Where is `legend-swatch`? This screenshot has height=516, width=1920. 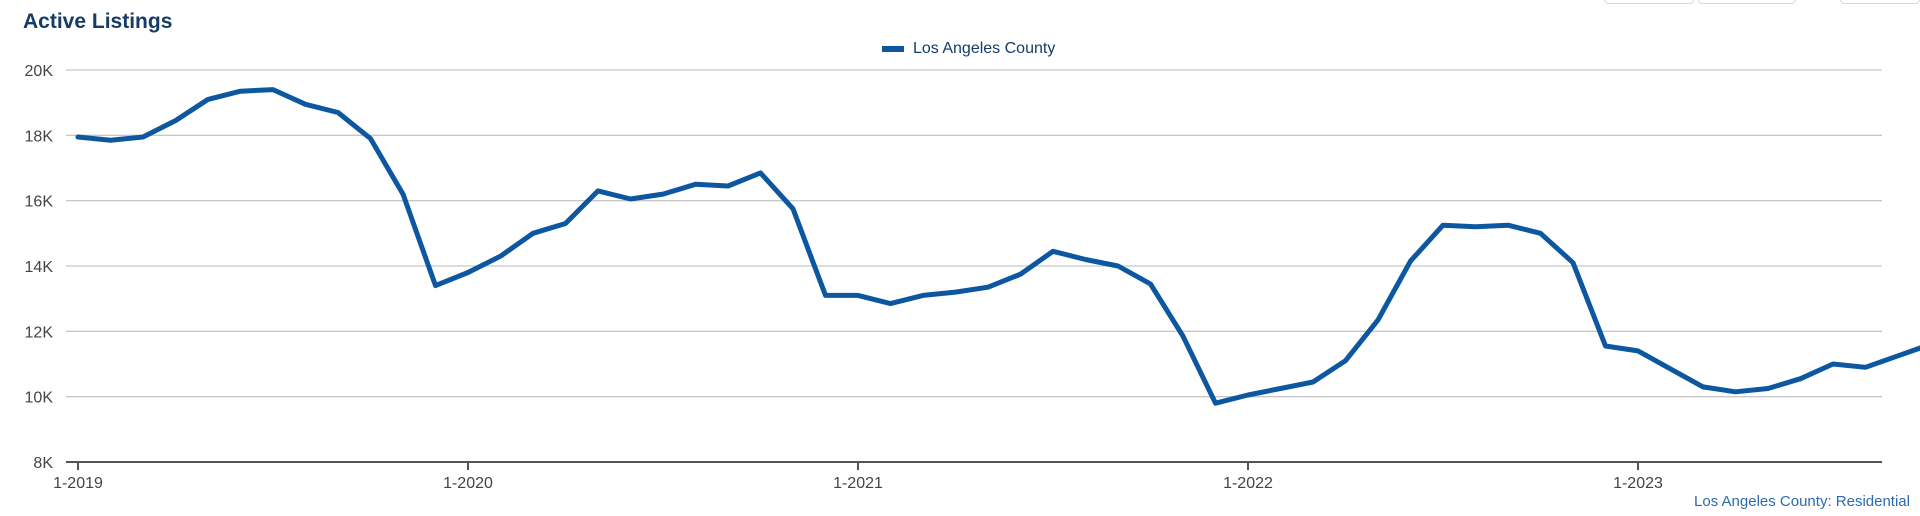
legend-swatch is located at coordinates (893, 49).